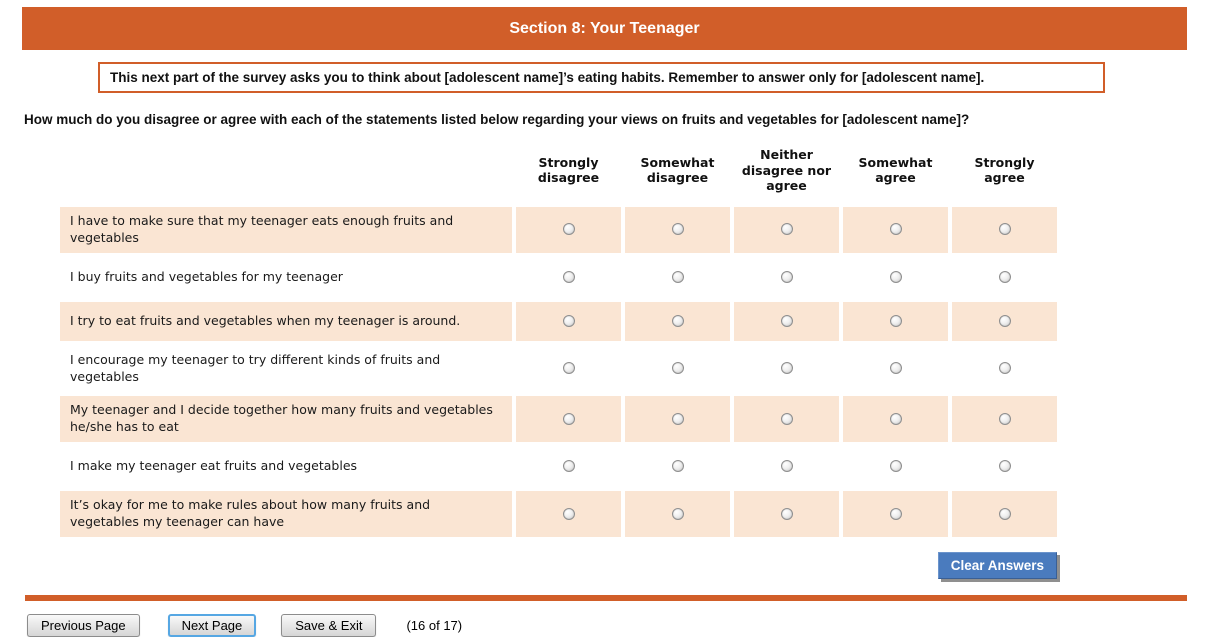 Image resolution: width=1220 pixels, height=637 pixels. I want to click on clear-answers-button: Clear Answers, so click(997, 565).